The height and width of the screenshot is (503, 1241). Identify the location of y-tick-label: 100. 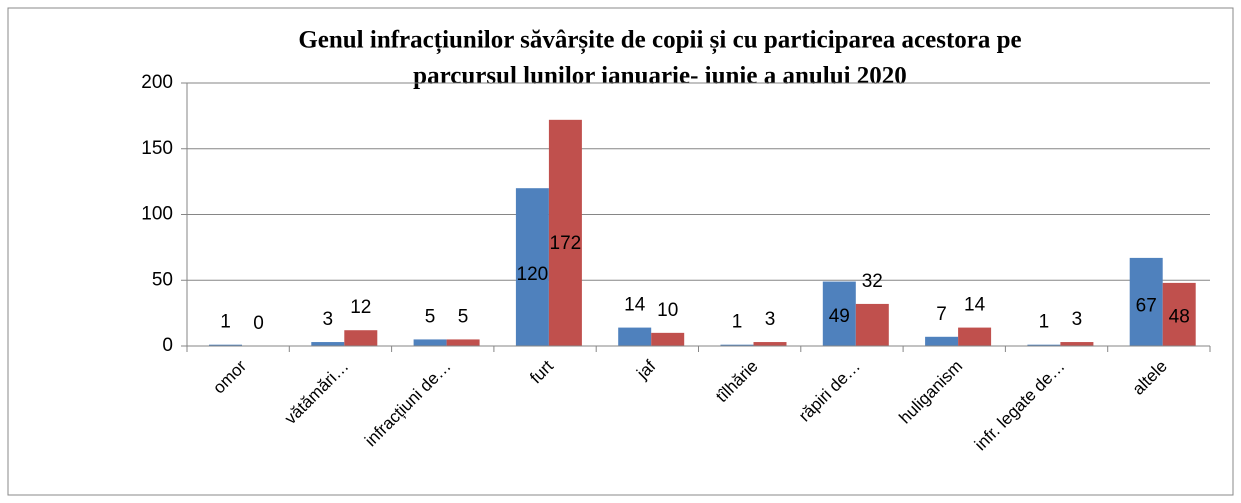
(157, 214).